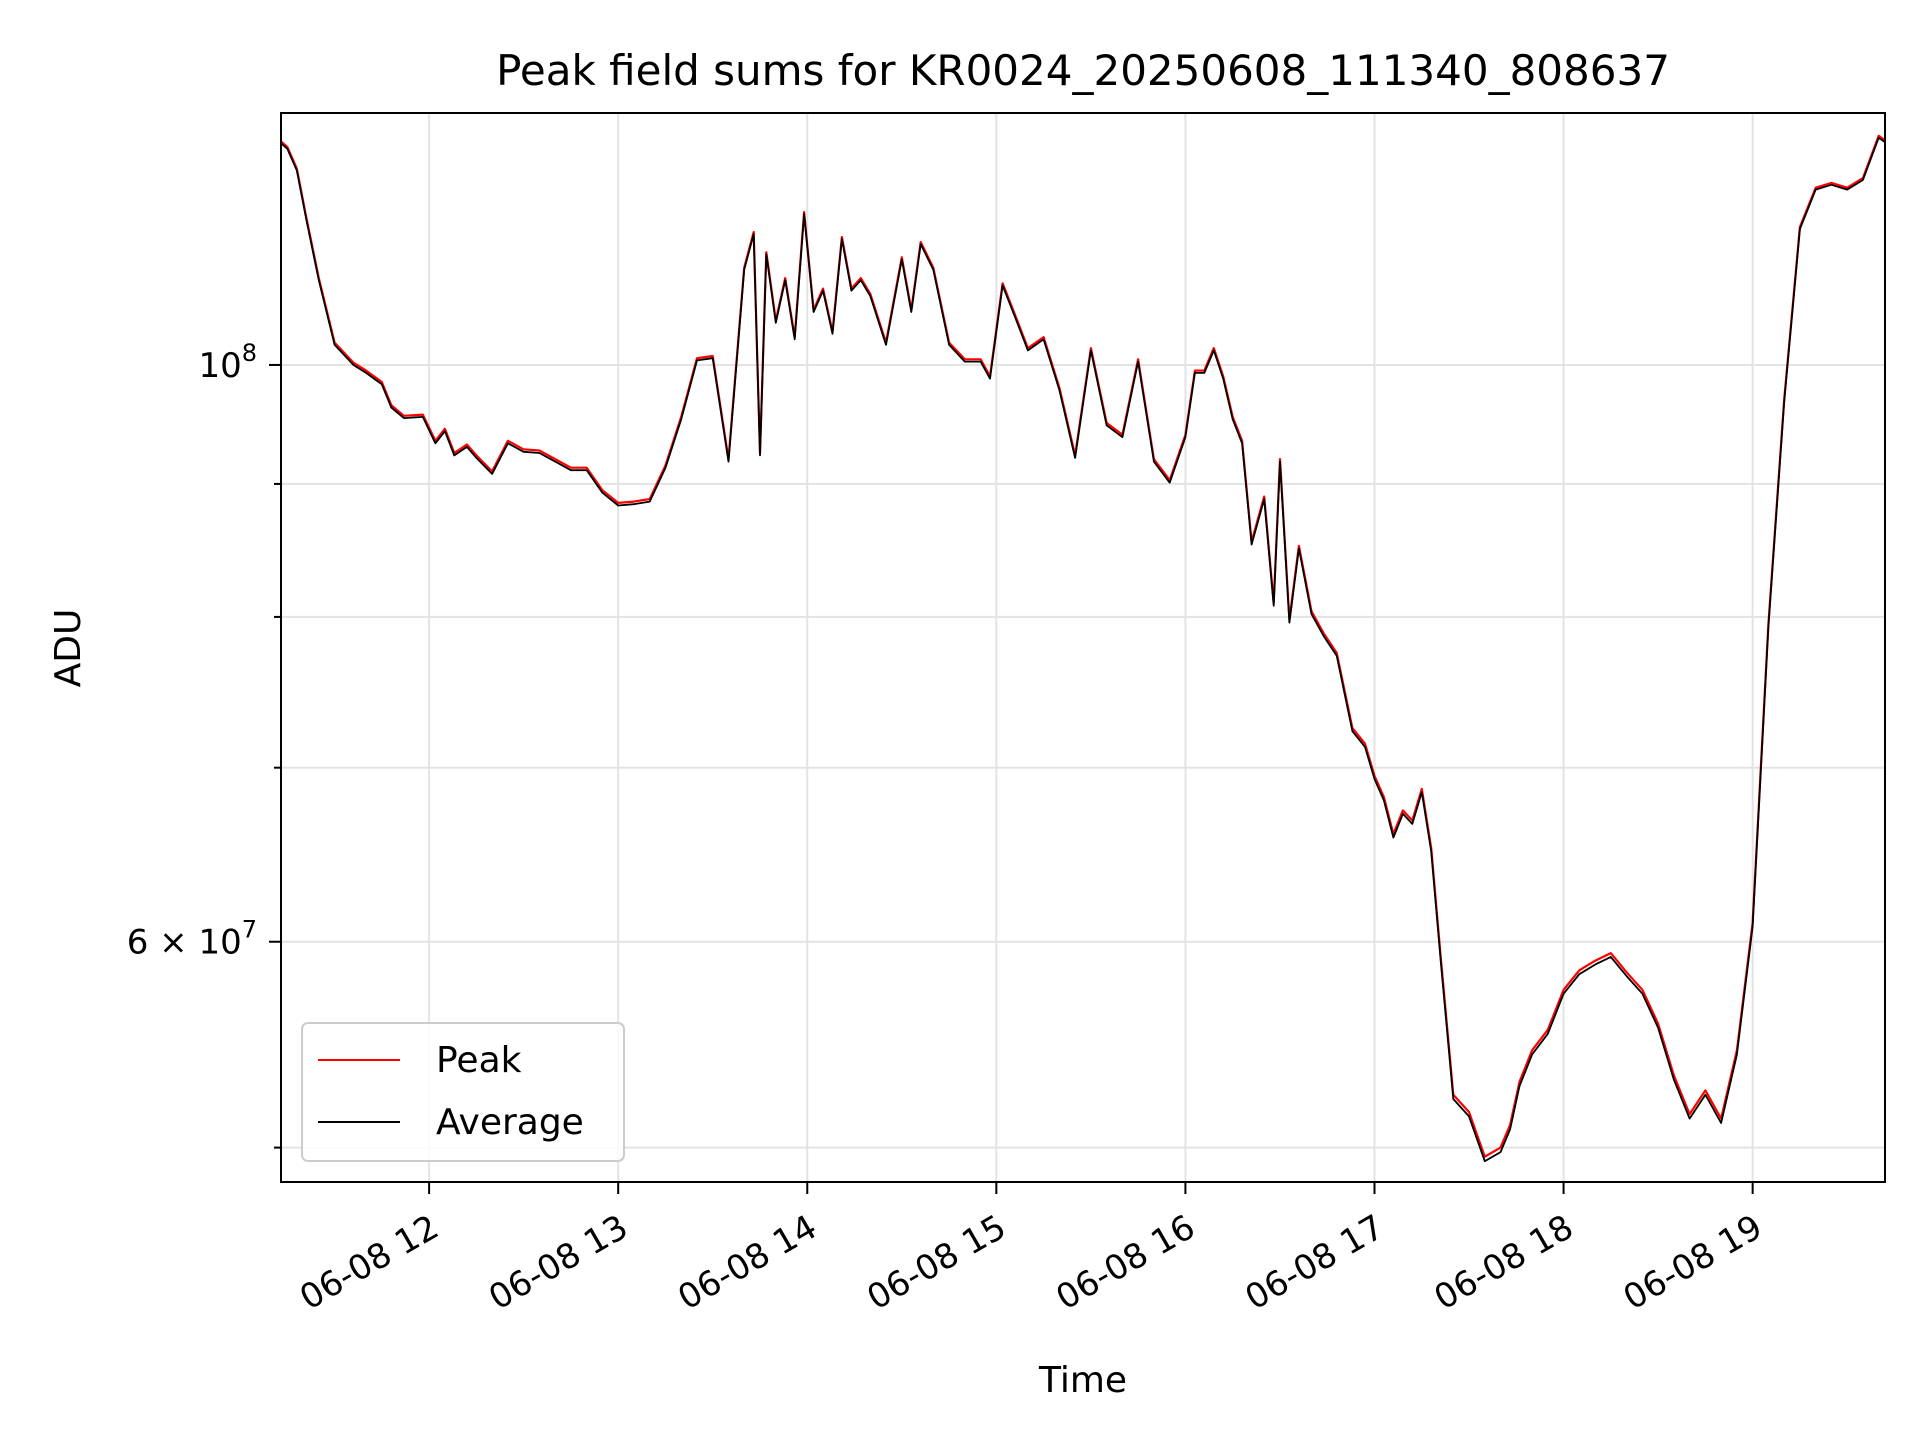 This screenshot has width=1920, height=1440. I want to click on x-tick-label: 06-08 15, so click(936, 1262).